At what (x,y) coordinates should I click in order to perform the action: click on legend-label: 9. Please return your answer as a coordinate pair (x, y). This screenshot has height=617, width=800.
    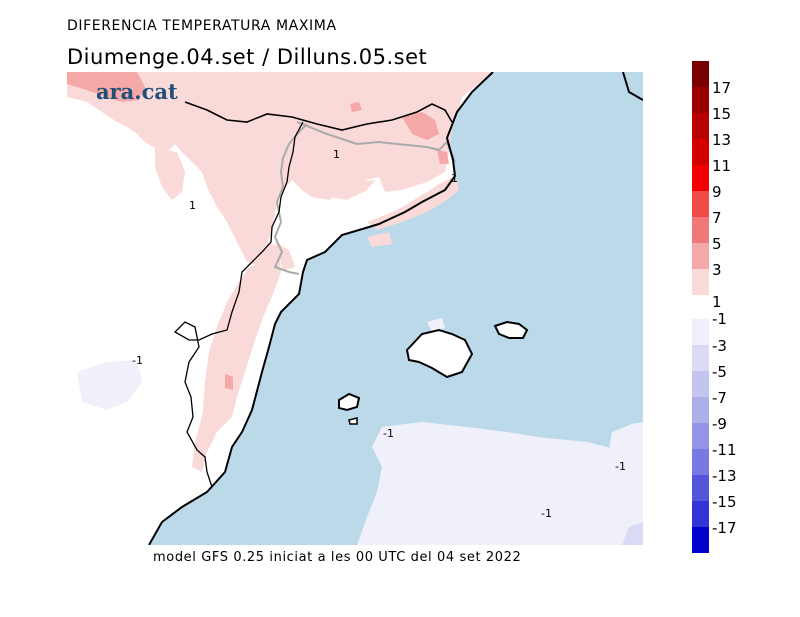
    Looking at the image, I should click on (717, 192).